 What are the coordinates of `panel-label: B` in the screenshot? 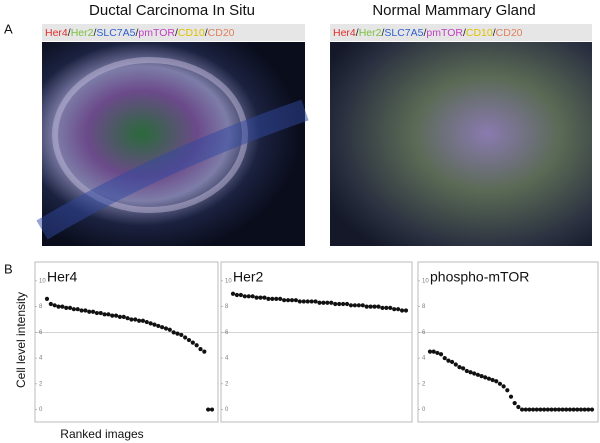 It's located at (8, 268).